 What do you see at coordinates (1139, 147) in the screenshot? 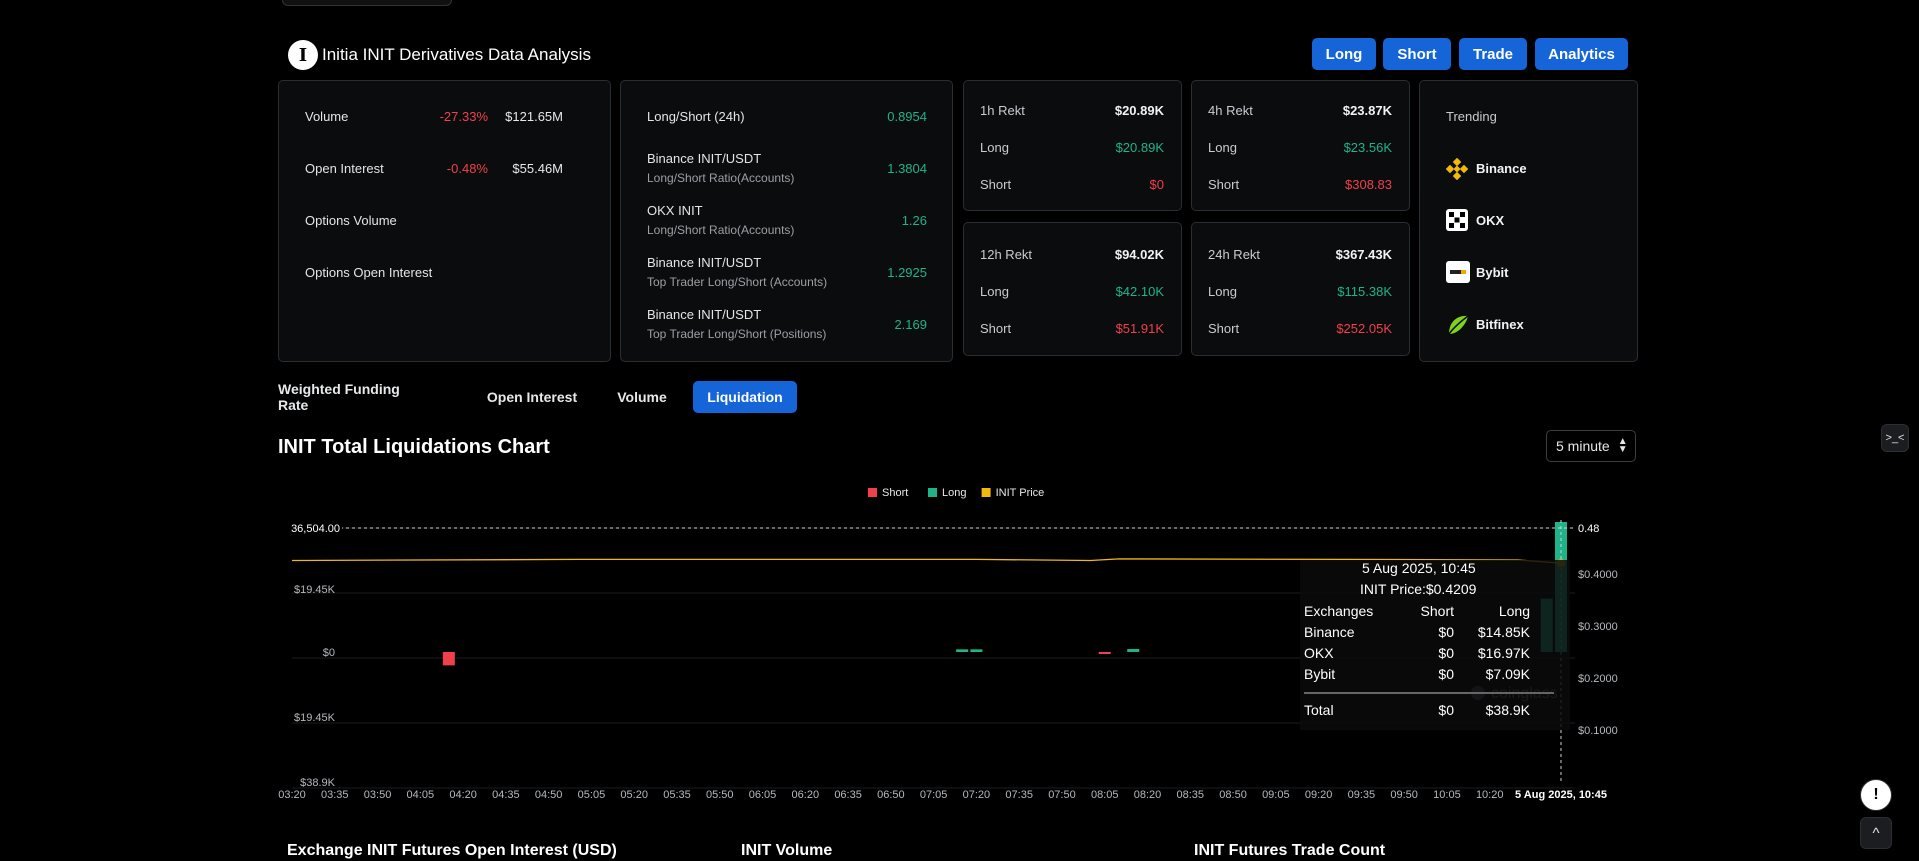
I see `rekt-long: $20.89K` at bounding box center [1139, 147].